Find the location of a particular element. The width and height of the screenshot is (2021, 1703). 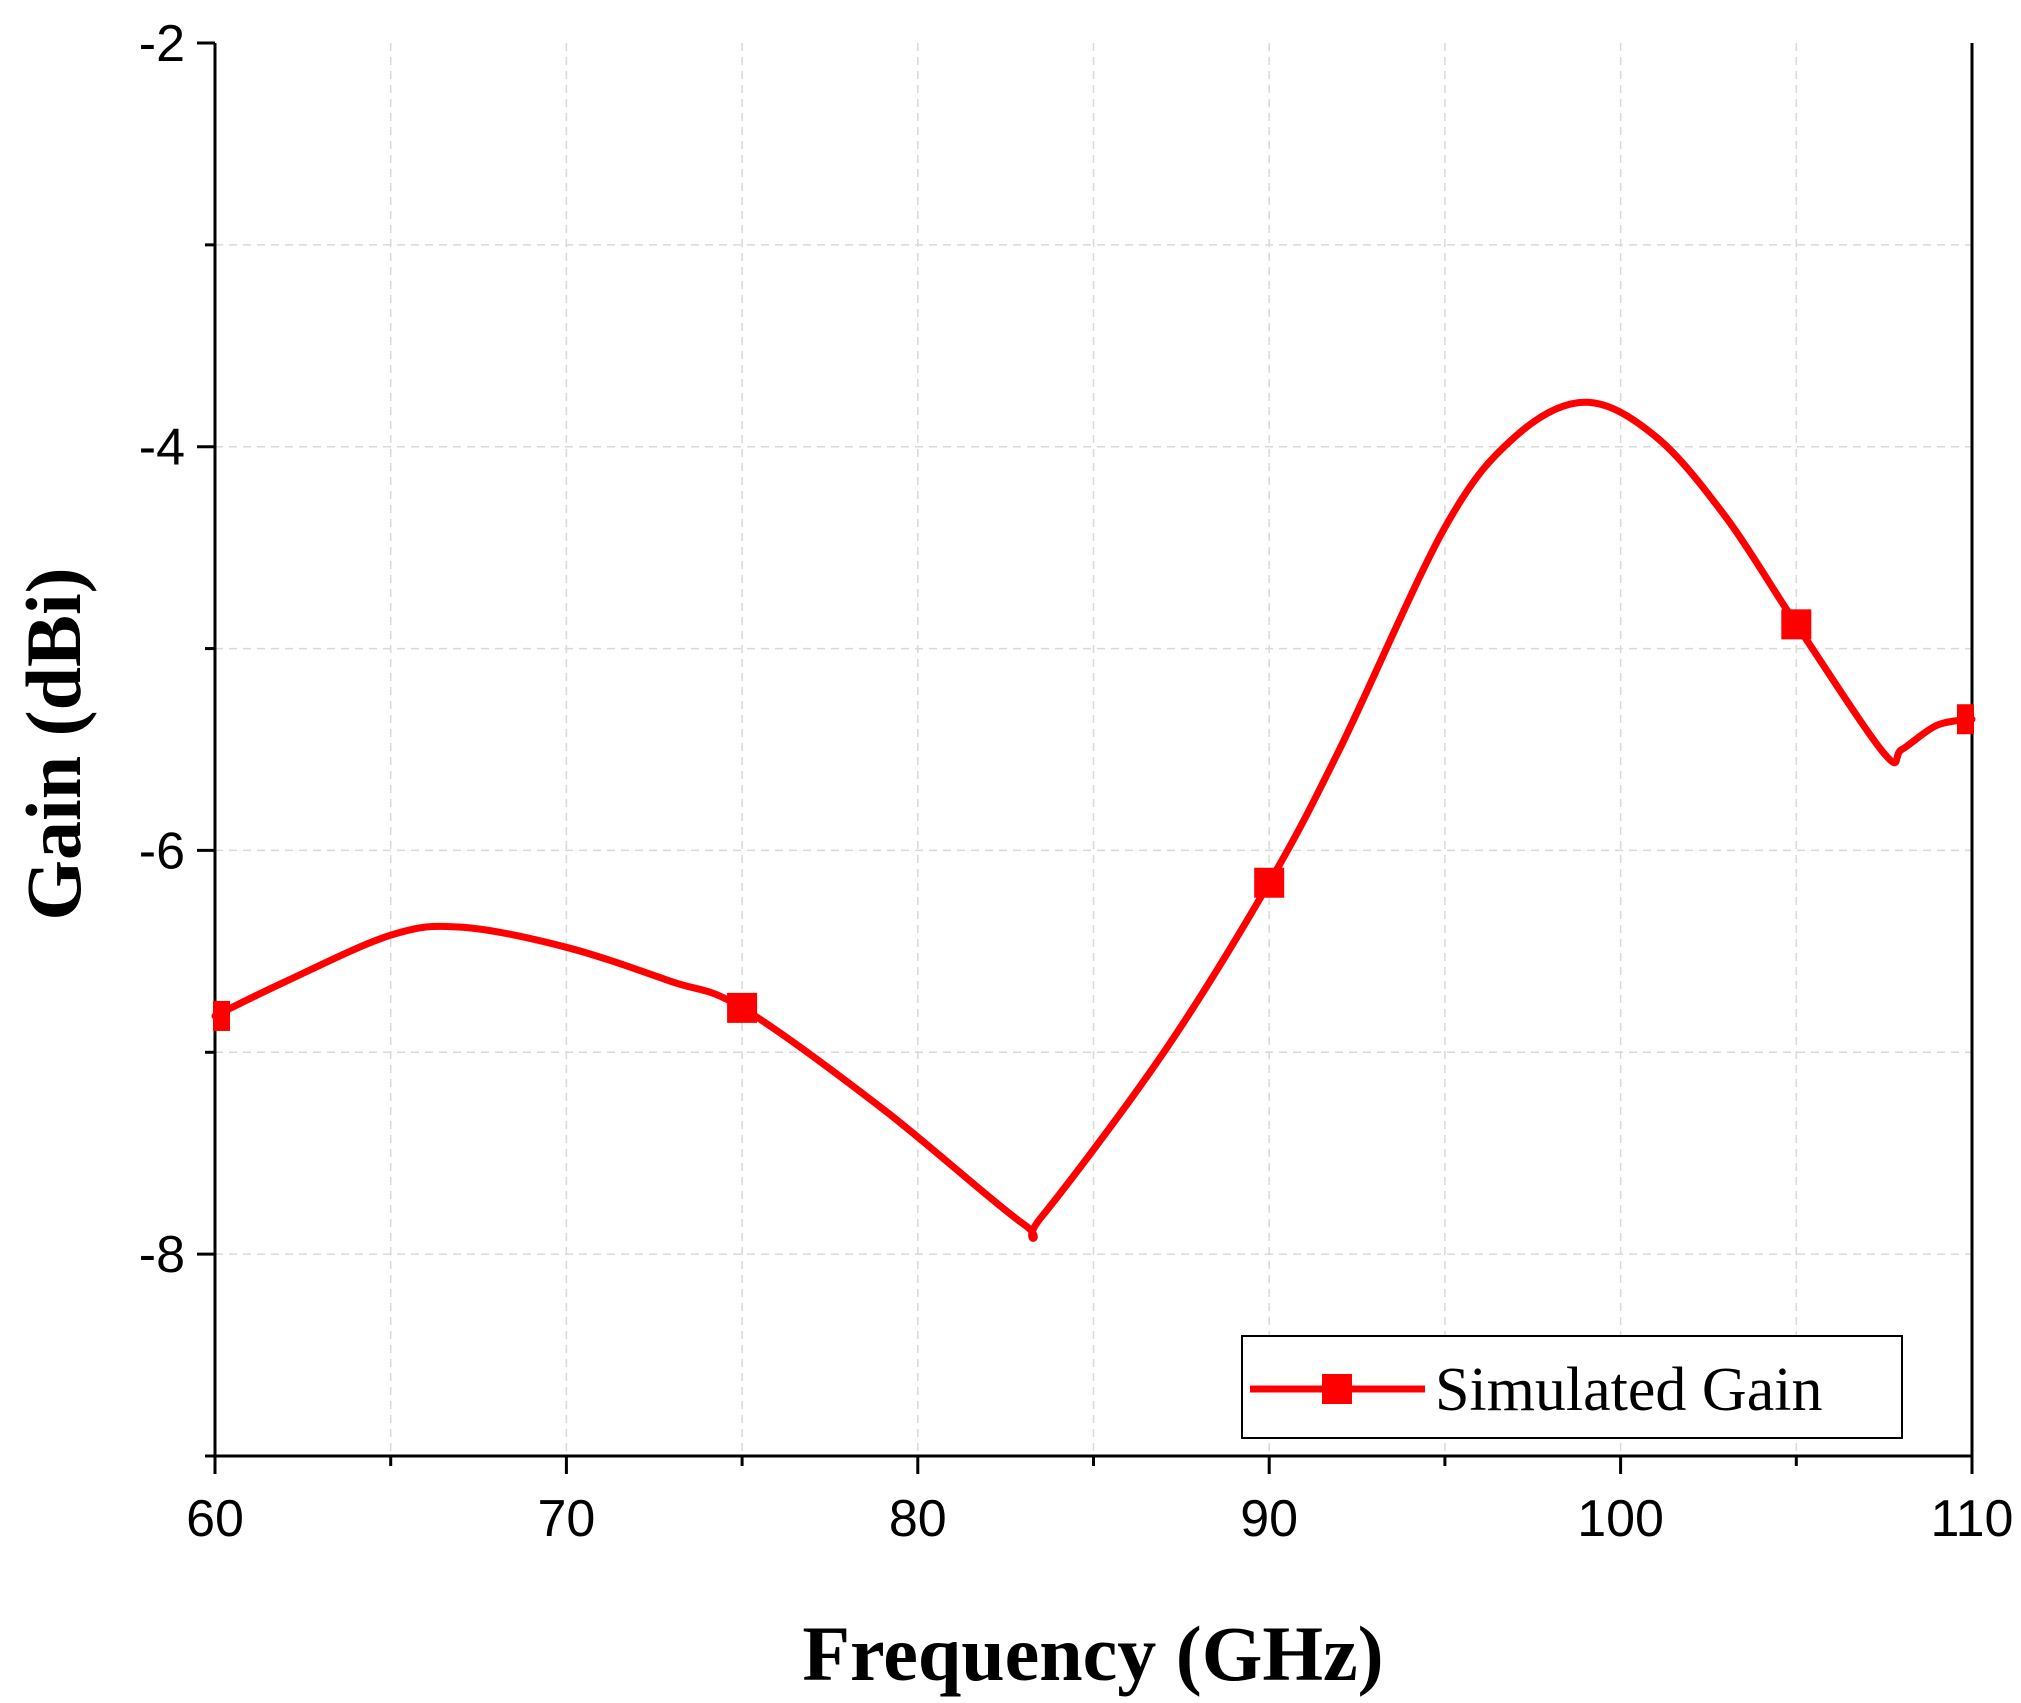

legend: Simulated Gain is located at coordinates (1572, 1387).